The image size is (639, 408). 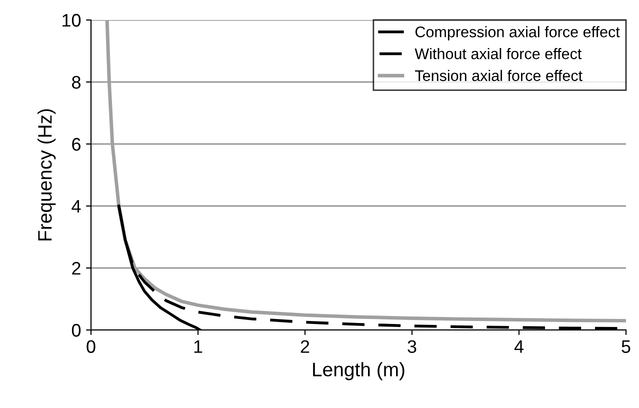 I want to click on y-tick-label: 4, so click(x=76, y=206).